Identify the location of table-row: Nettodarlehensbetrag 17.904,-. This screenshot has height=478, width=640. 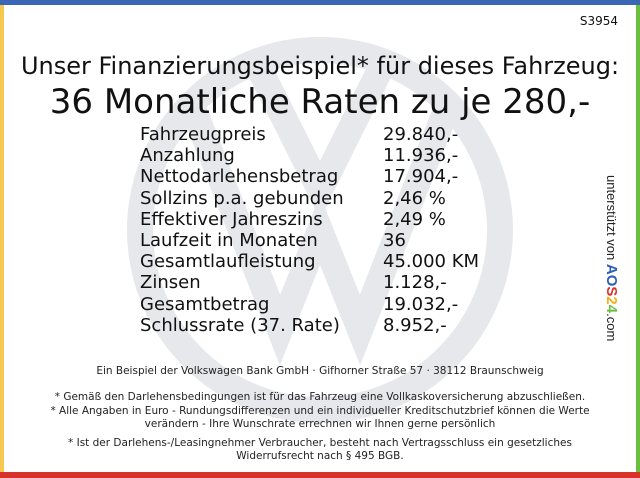
(309, 176).